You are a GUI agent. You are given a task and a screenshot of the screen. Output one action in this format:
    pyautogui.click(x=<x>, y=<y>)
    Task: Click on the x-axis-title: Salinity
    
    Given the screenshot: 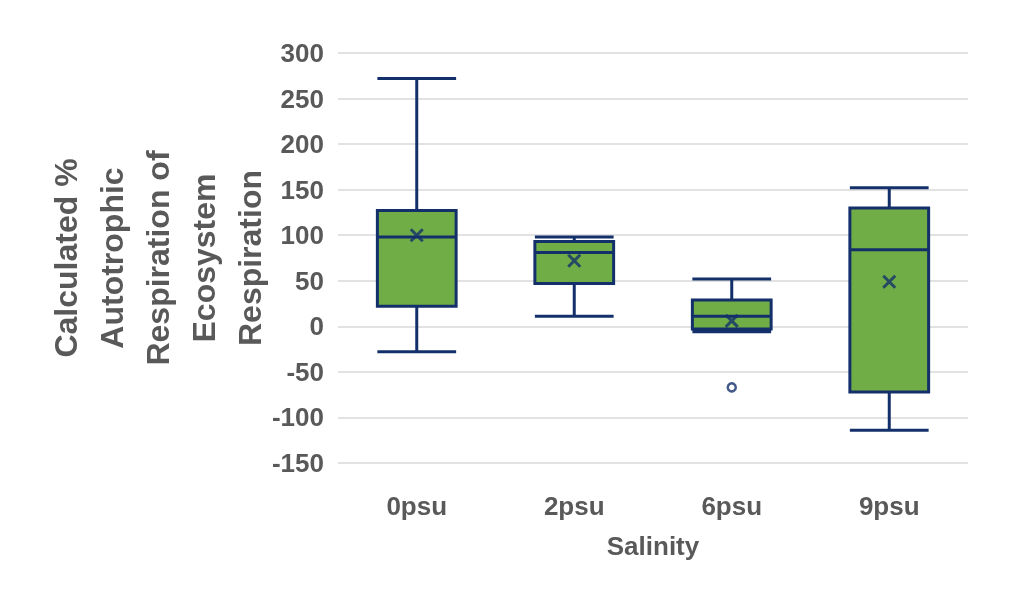 What is the action you would take?
    pyautogui.click(x=653, y=546)
    